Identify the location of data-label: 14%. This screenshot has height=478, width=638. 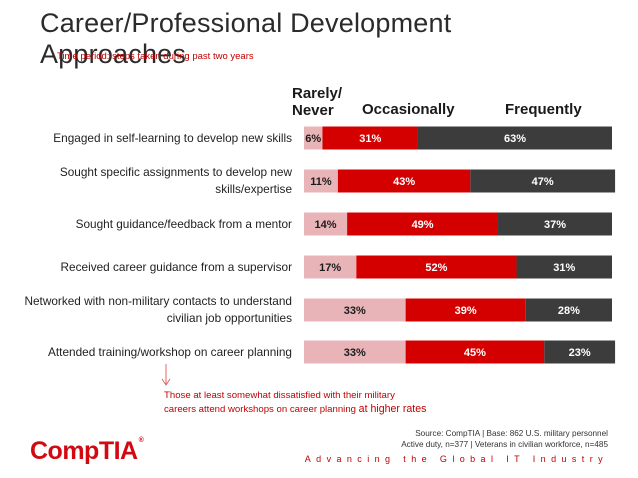
(326, 225).